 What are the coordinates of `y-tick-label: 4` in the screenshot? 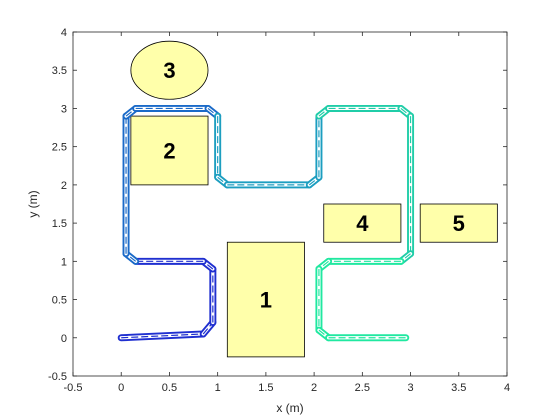 It's located at (64, 33).